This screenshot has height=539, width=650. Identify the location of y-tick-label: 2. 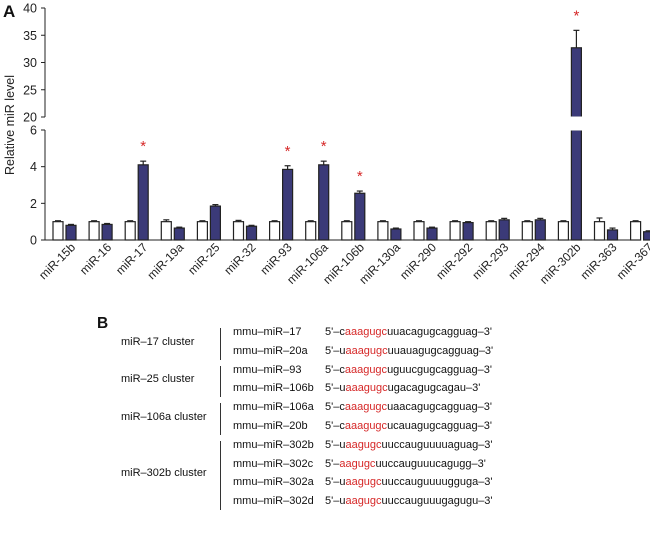
(33, 204).